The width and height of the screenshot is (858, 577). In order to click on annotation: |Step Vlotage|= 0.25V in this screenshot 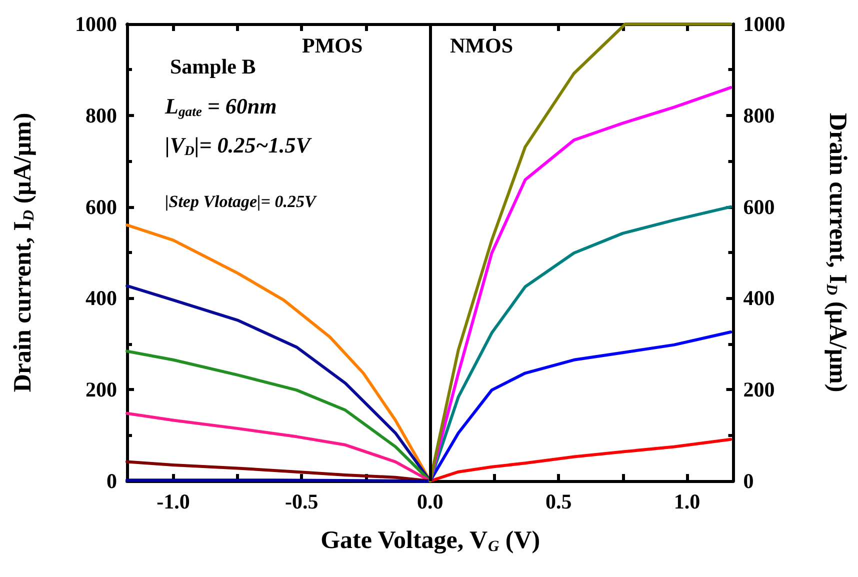, I will do `click(241, 201)`.